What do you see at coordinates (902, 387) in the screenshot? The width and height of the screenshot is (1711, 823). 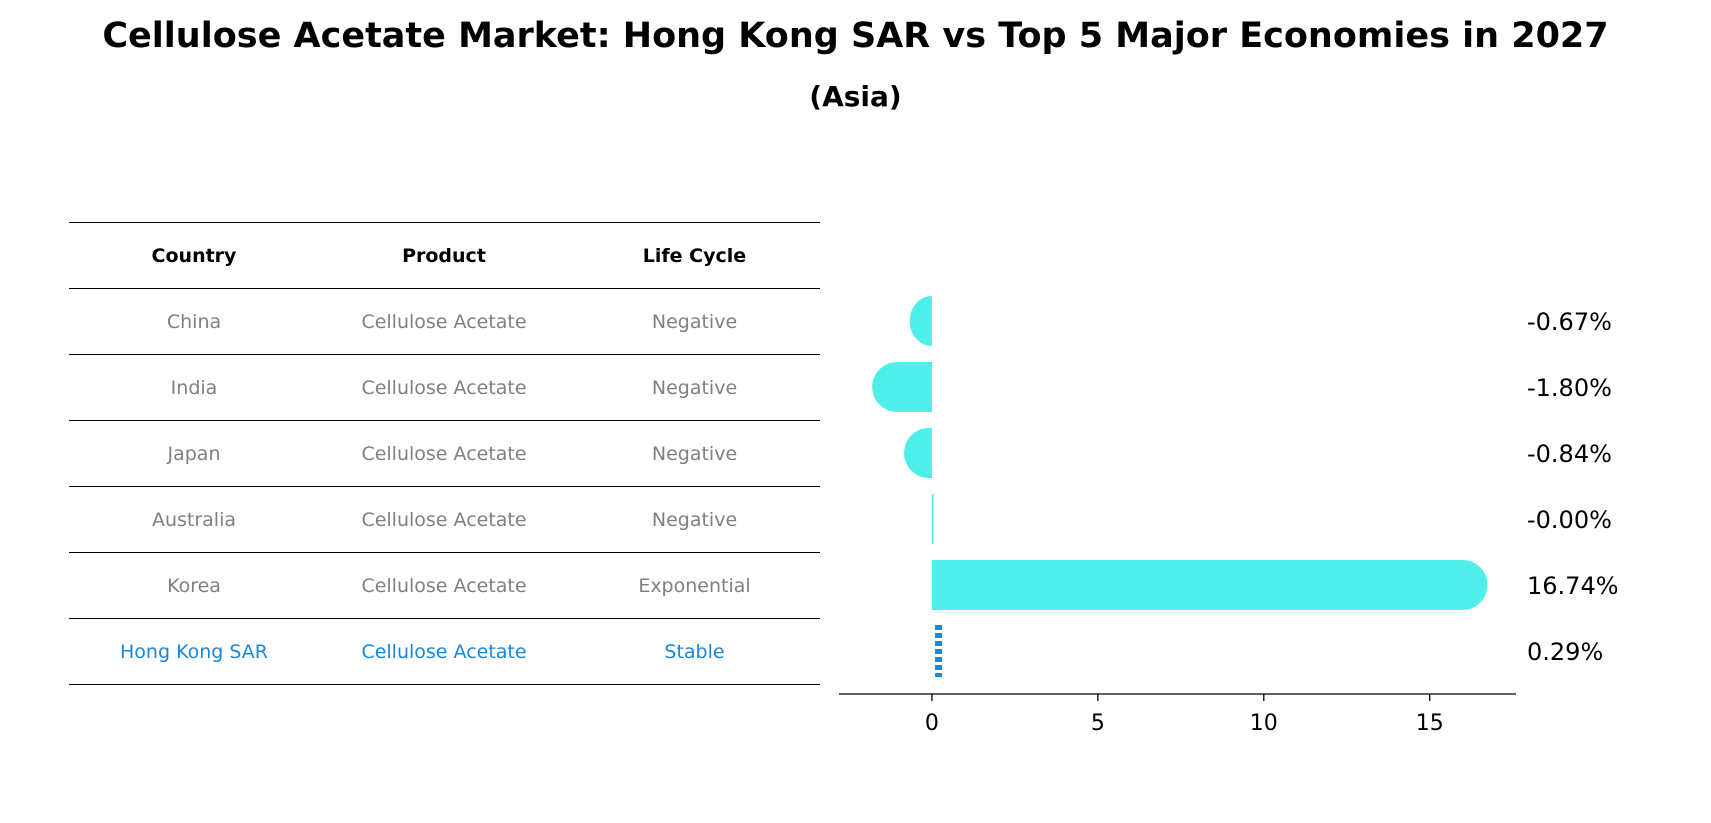 I see `bar-india` at bounding box center [902, 387].